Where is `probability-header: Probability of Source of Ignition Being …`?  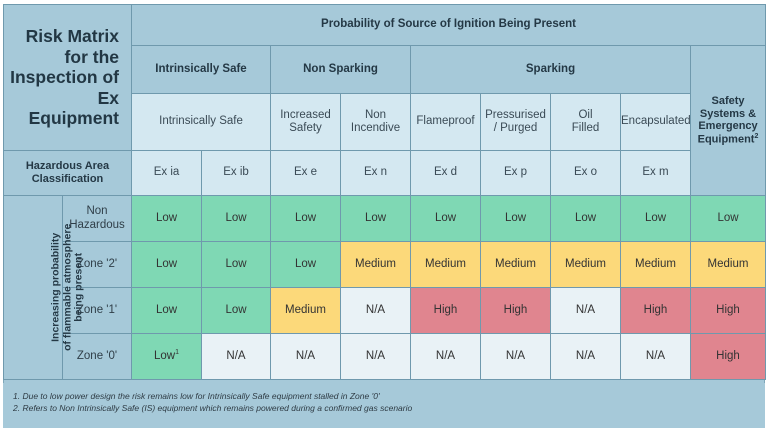 probability-header: Probability of Source of Ignition Being … is located at coordinates (448, 25).